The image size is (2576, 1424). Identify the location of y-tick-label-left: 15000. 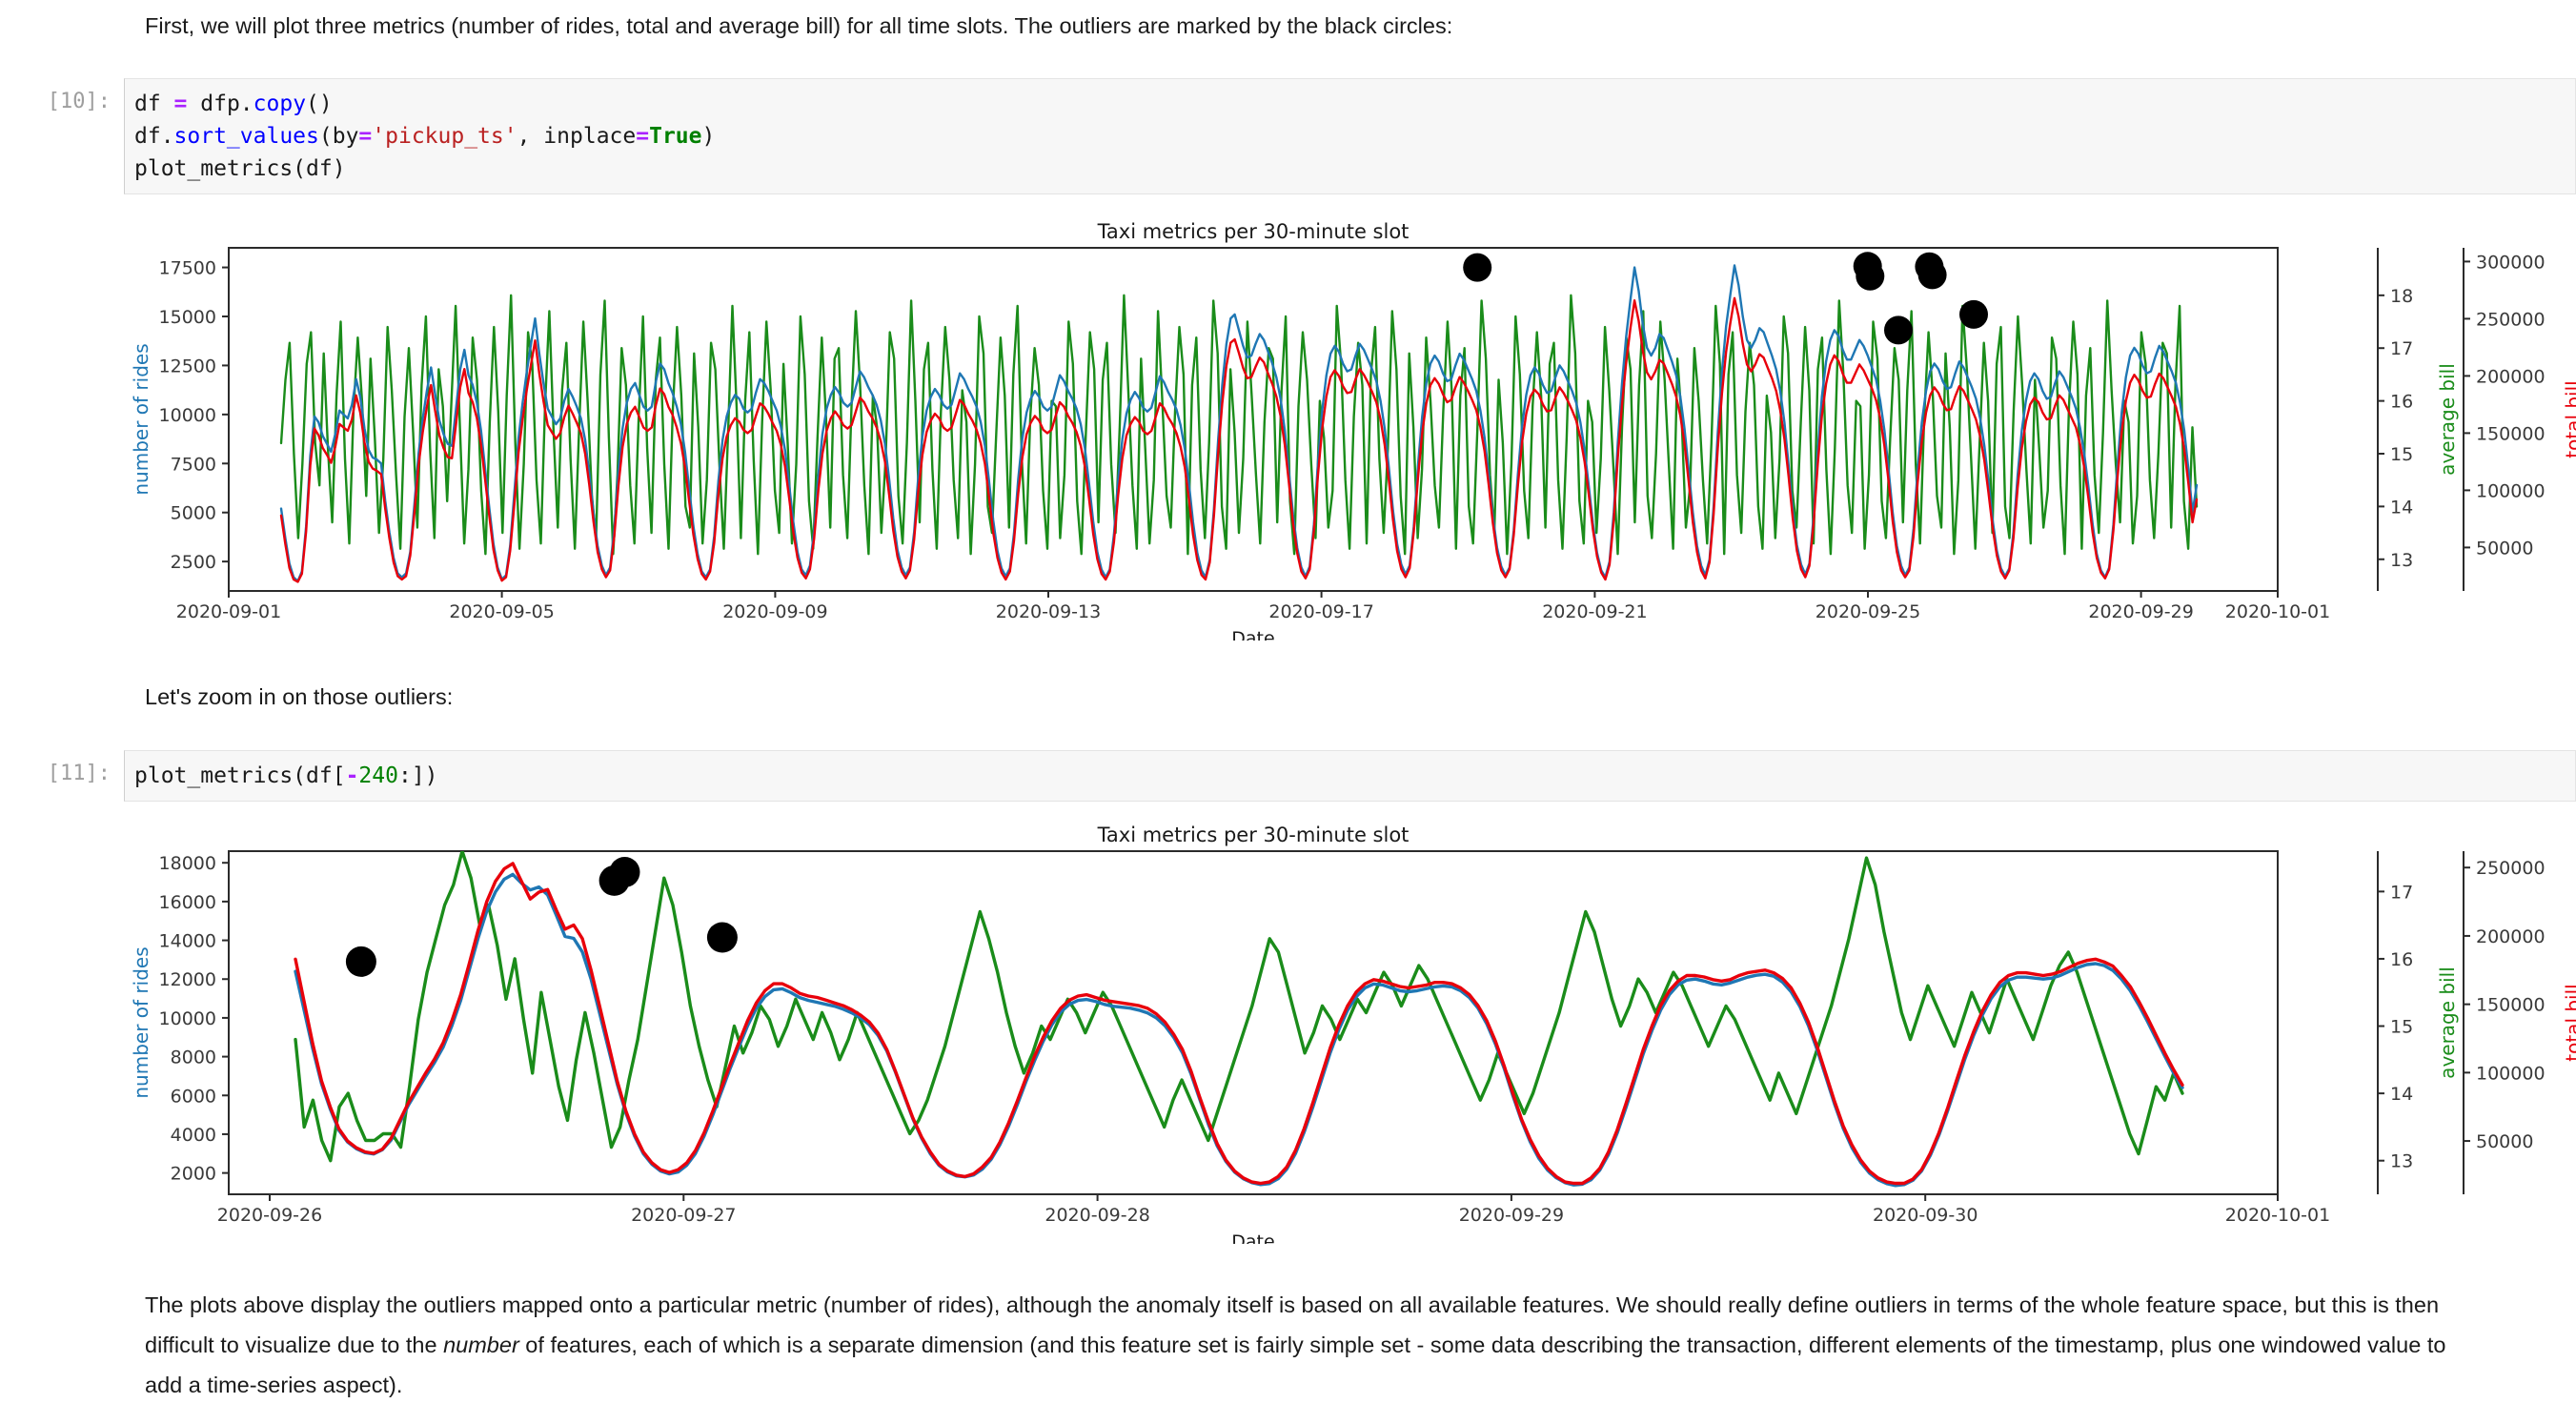
(187, 318).